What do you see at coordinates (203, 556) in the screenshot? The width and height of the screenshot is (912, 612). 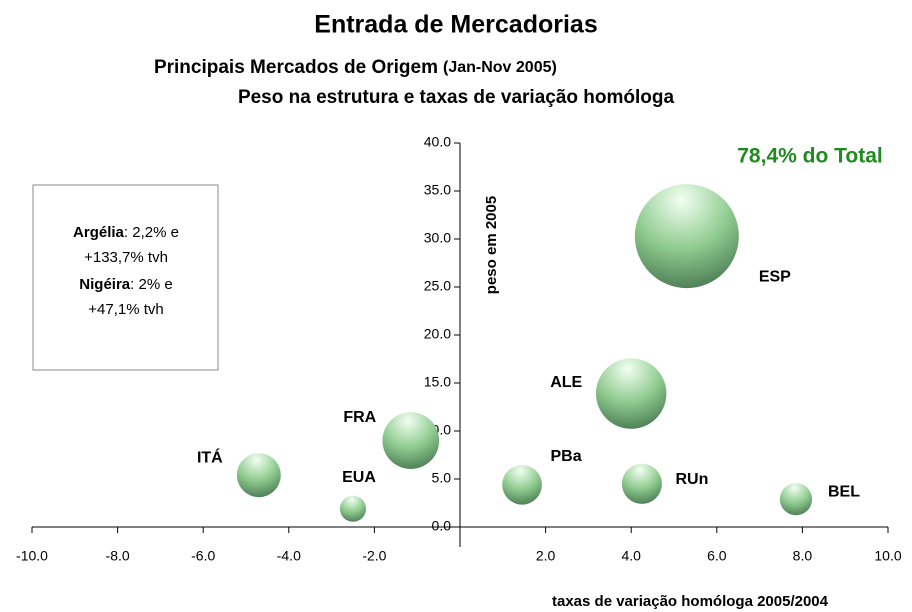 I see `x-tick-label: -6.0` at bounding box center [203, 556].